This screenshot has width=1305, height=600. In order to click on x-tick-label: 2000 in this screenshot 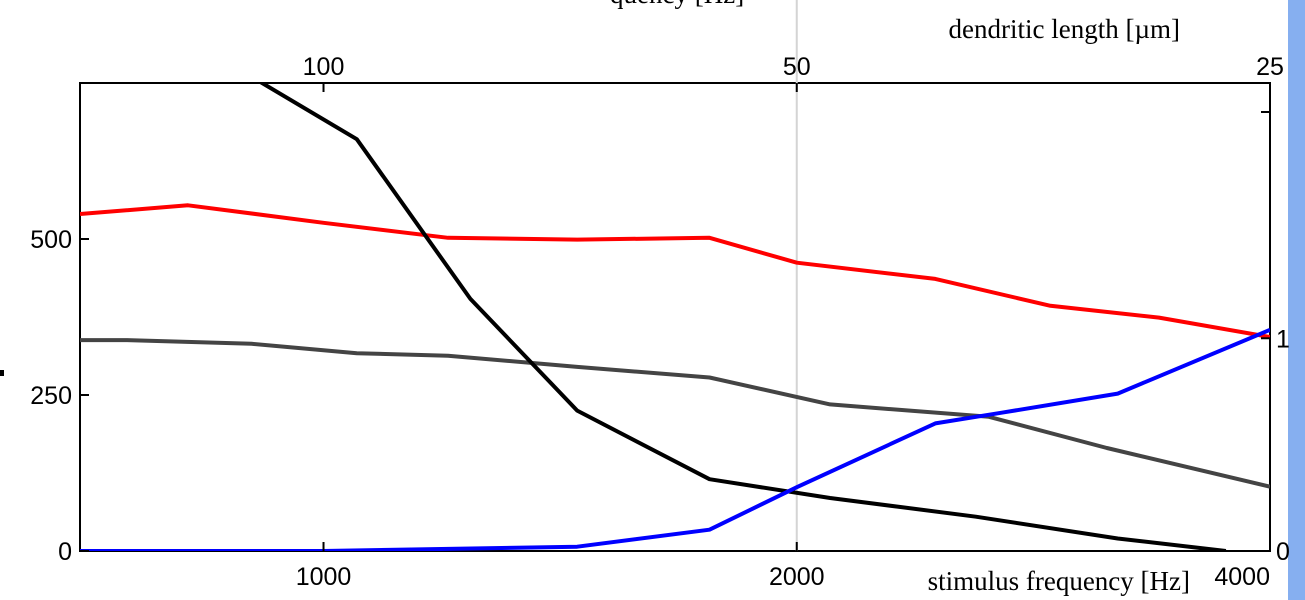, I will do `click(797, 577)`.